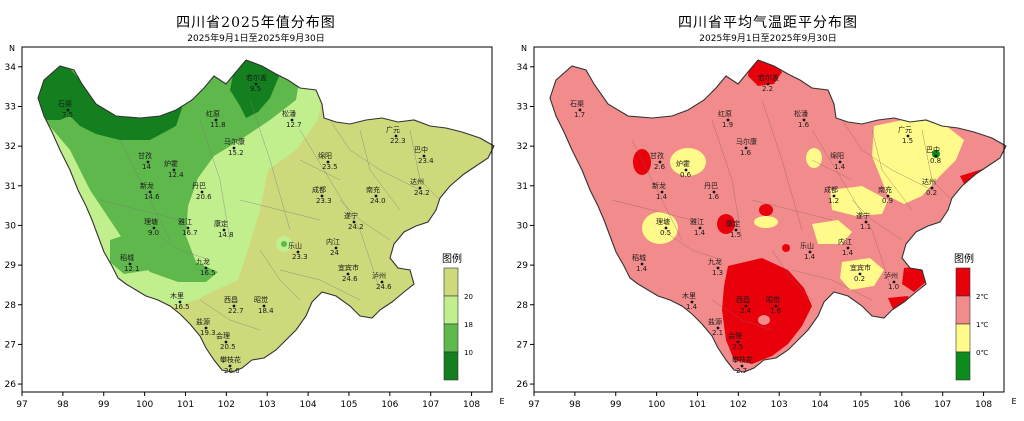  What do you see at coordinates (733, 223) in the screenshot?
I see `right-station-name: 康定` at bounding box center [733, 223].